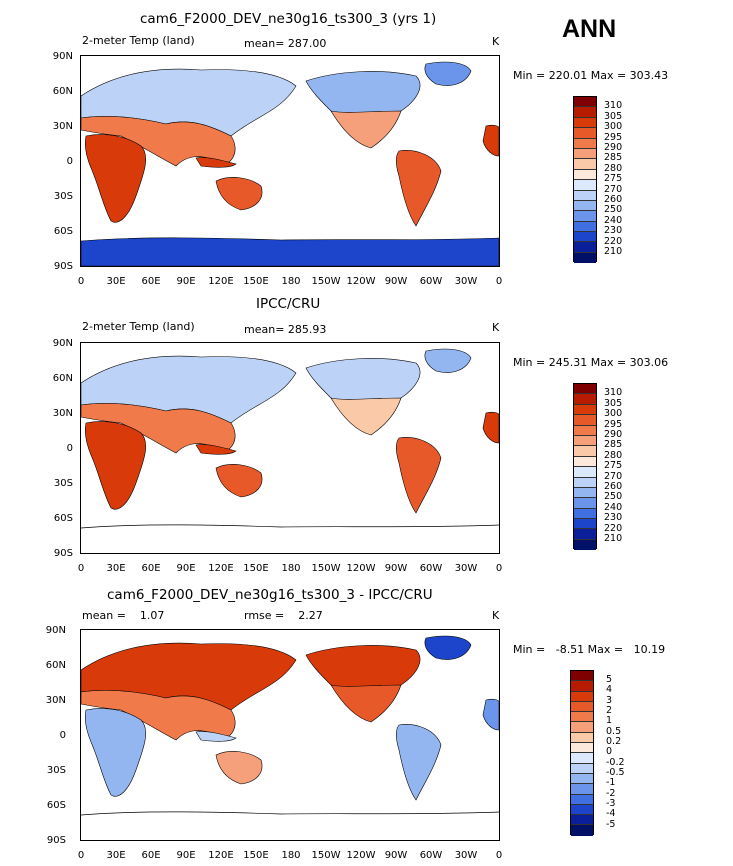  Describe the element at coordinates (186, 281) in the screenshot. I see `panel-1-lon-tick: 90E` at that location.